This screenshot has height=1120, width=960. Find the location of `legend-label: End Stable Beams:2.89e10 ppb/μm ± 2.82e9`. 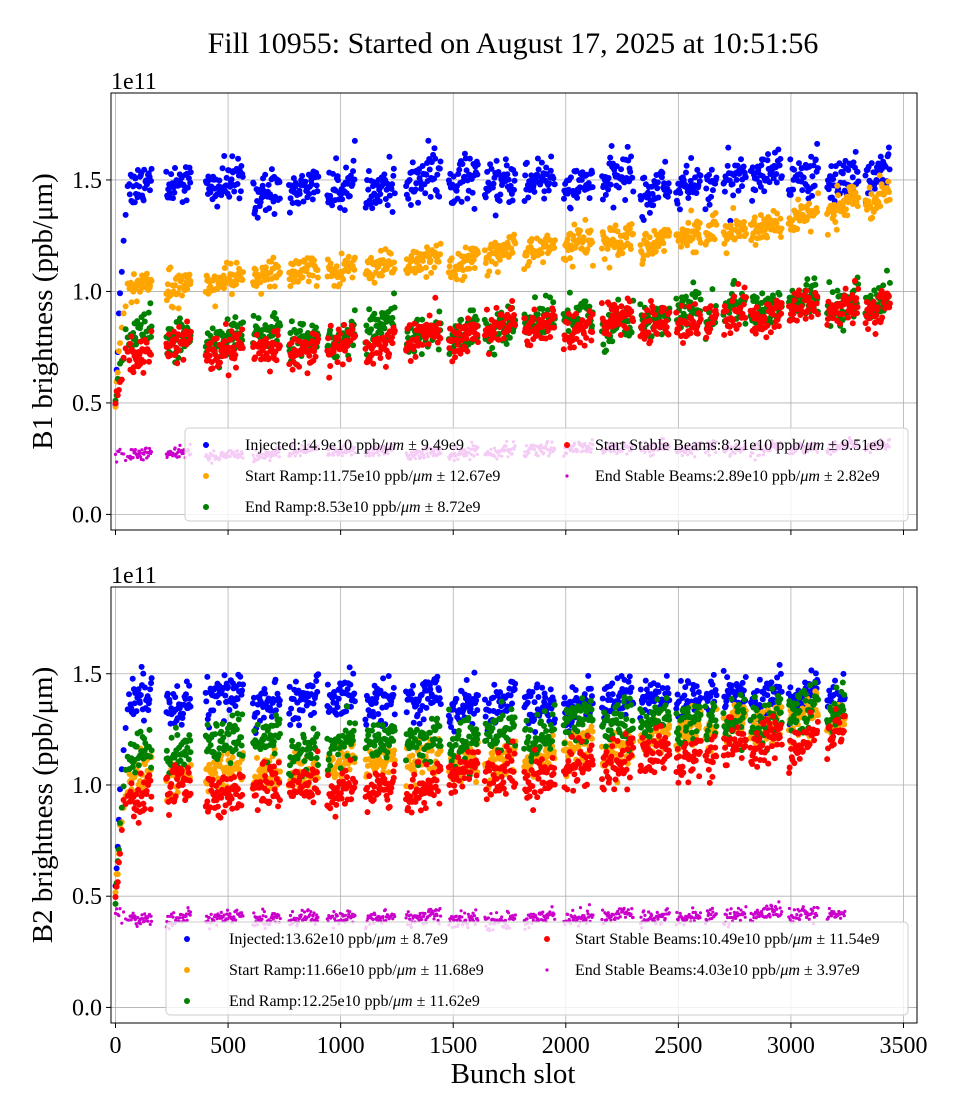

legend-label: End Stable Beams:2.89e10 ppb/μm ± 2.82e9 is located at coordinates (737, 476).